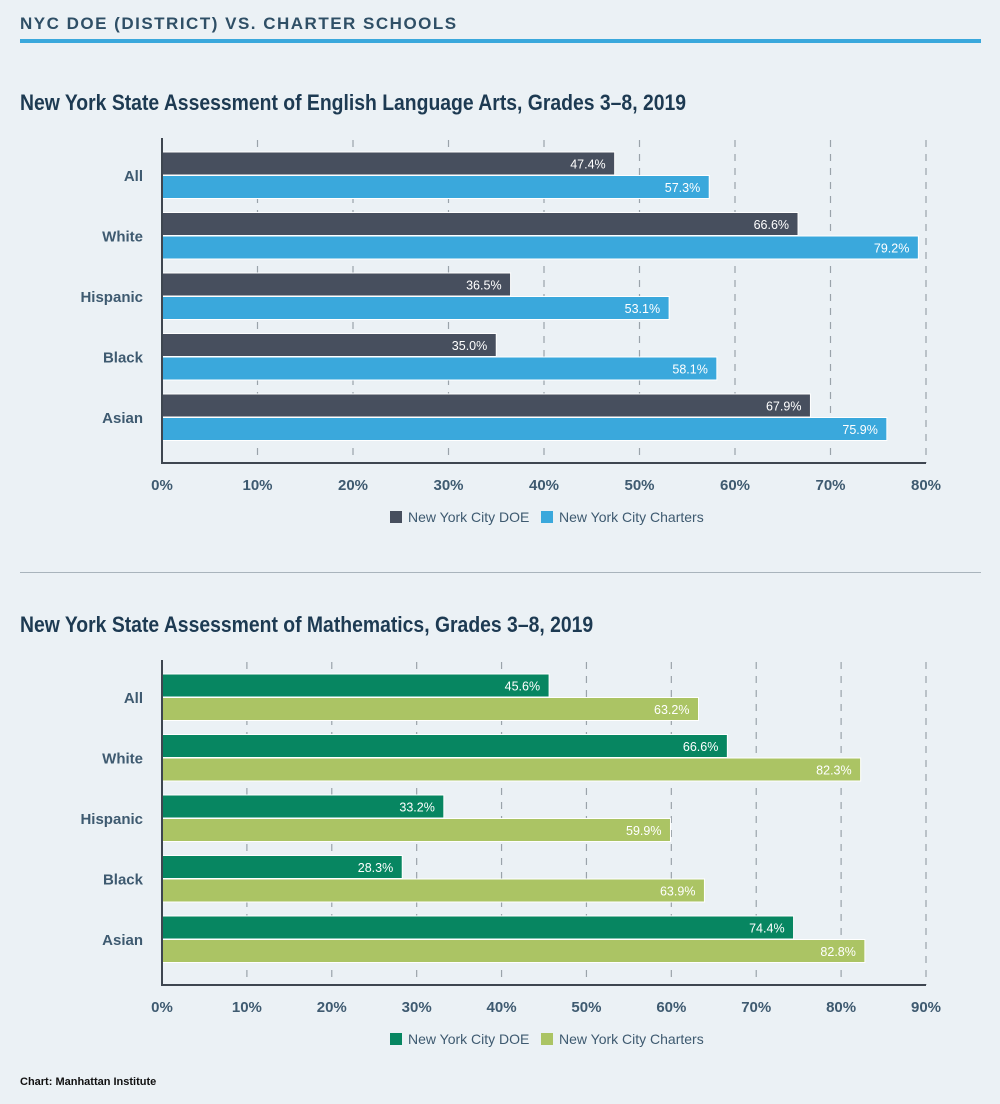 Image resolution: width=1000 pixels, height=1104 pixels. What do you see at coordinates (837, 952) in the screenshot?
I see `data-label: 82.8%` at bounding box center [837, 952].